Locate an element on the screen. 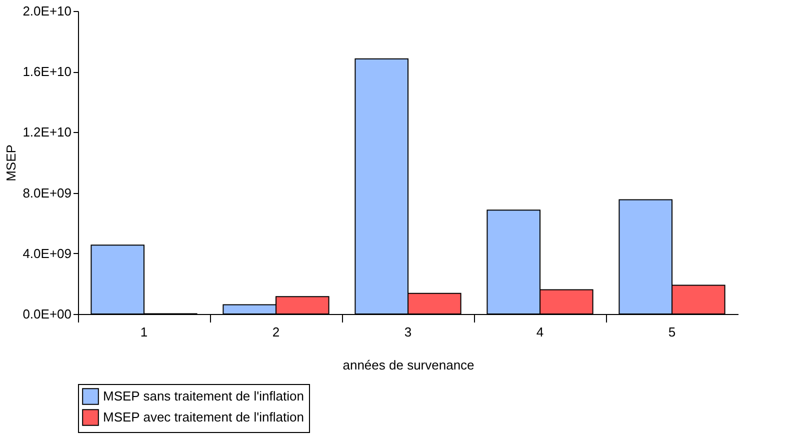 The image size is (809, 437). y-tick-label: 0.0E+00 is located at coordinates (47, 314).